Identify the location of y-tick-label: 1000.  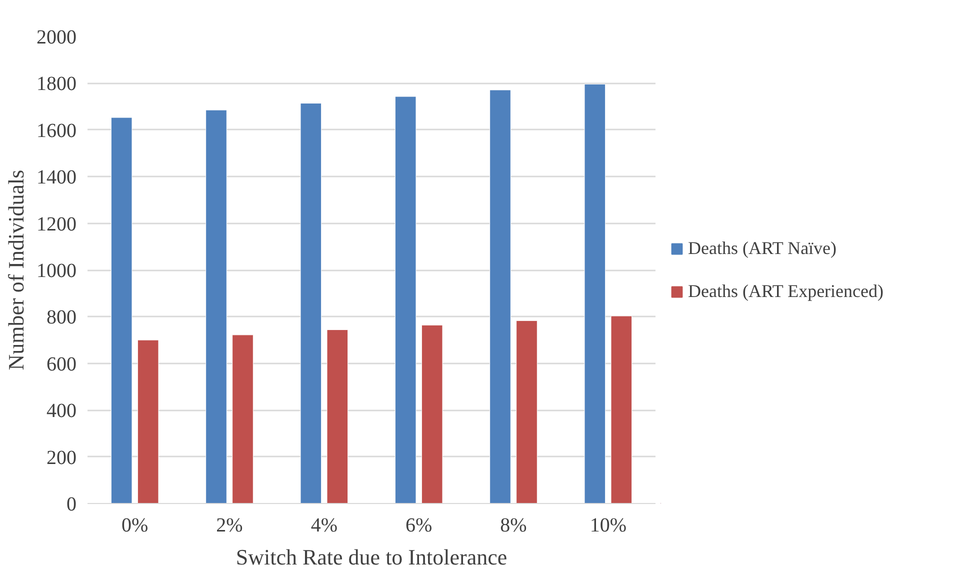
(56, 271).